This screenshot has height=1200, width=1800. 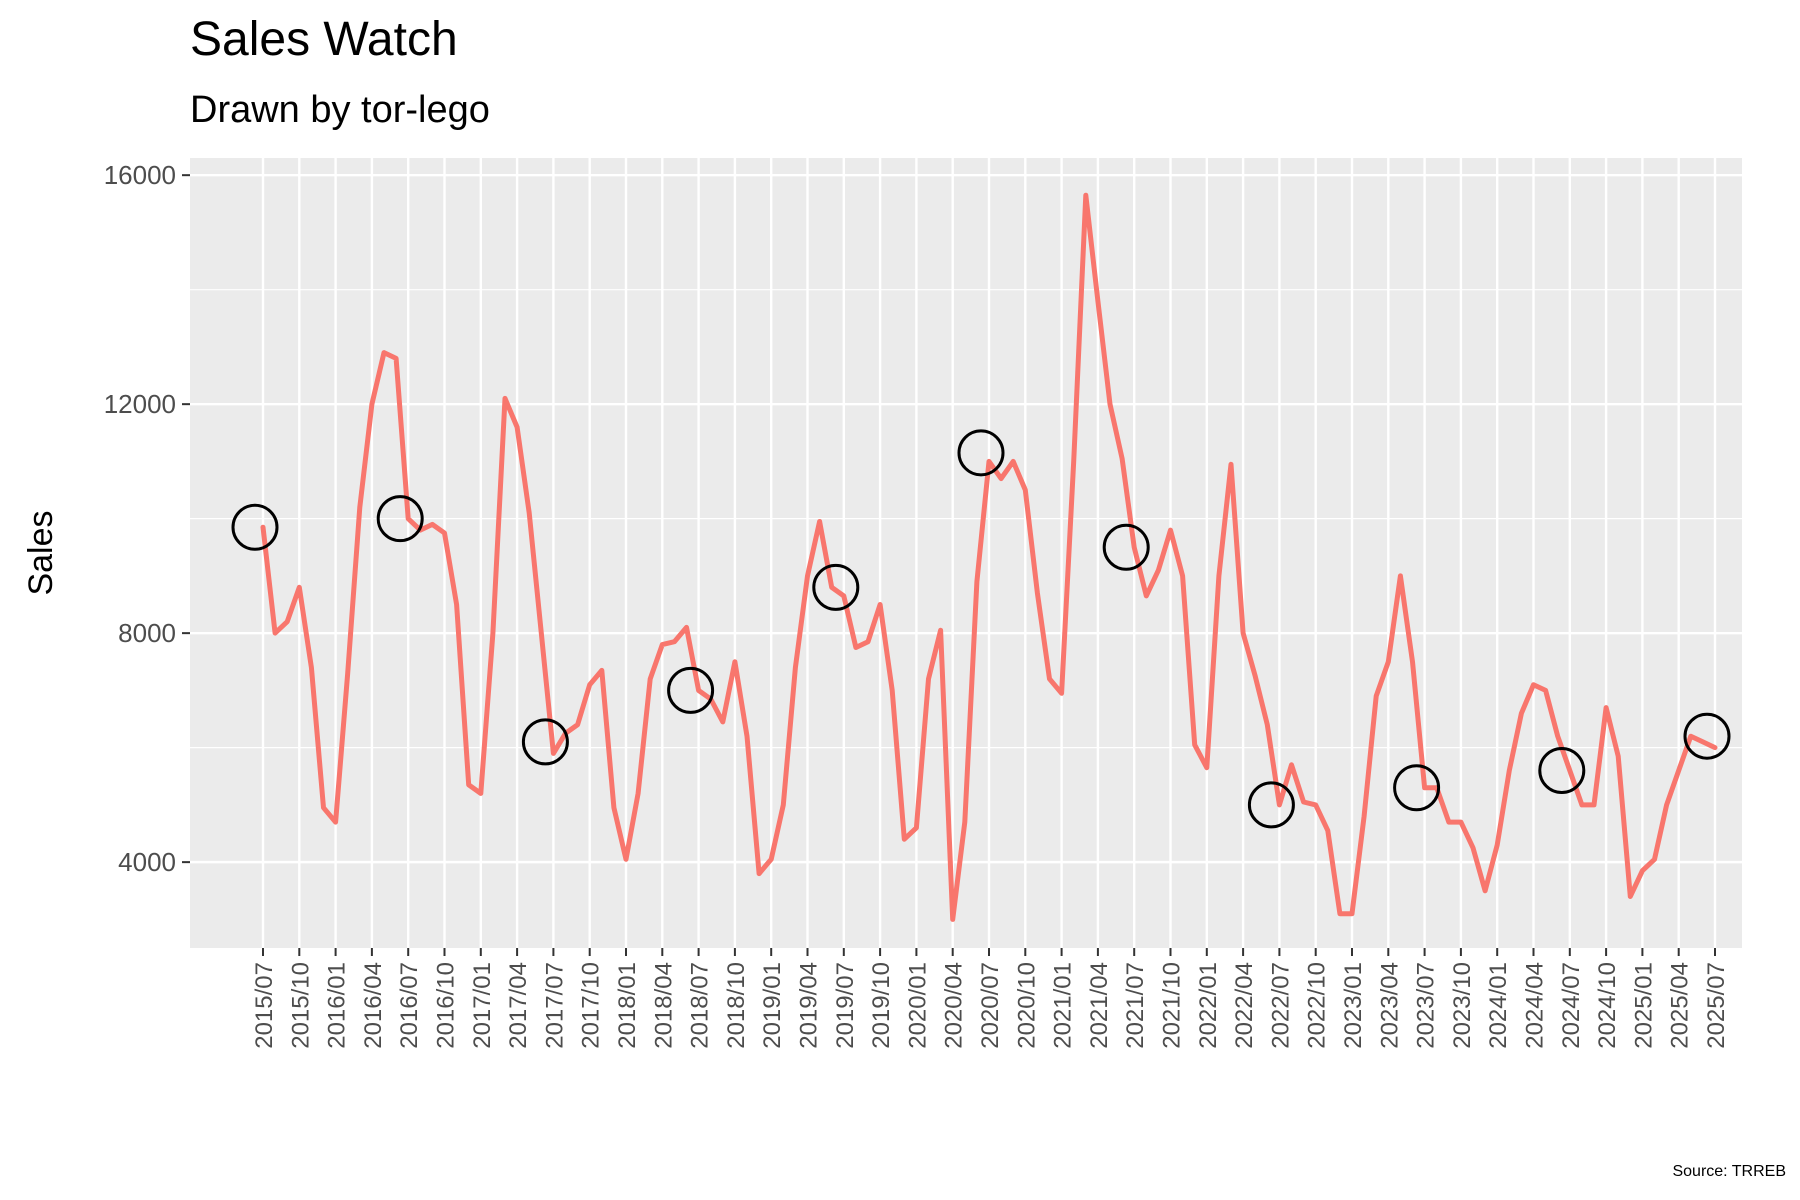 I want to click on x-tick-label: 2025/01, so click(x=1643, y=1005).